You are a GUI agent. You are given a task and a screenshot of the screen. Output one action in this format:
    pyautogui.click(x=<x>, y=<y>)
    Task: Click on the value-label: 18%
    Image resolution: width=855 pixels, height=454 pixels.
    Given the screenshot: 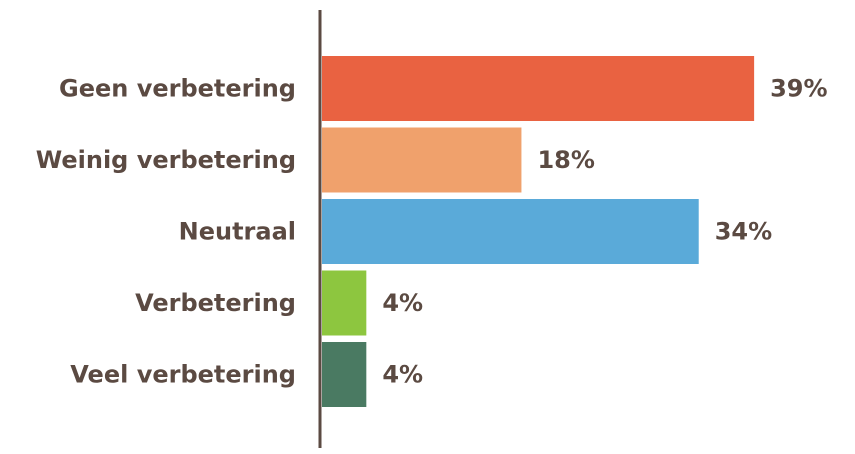 What is the action you would take?
    pyautogui.click(x=565, y=160)
    